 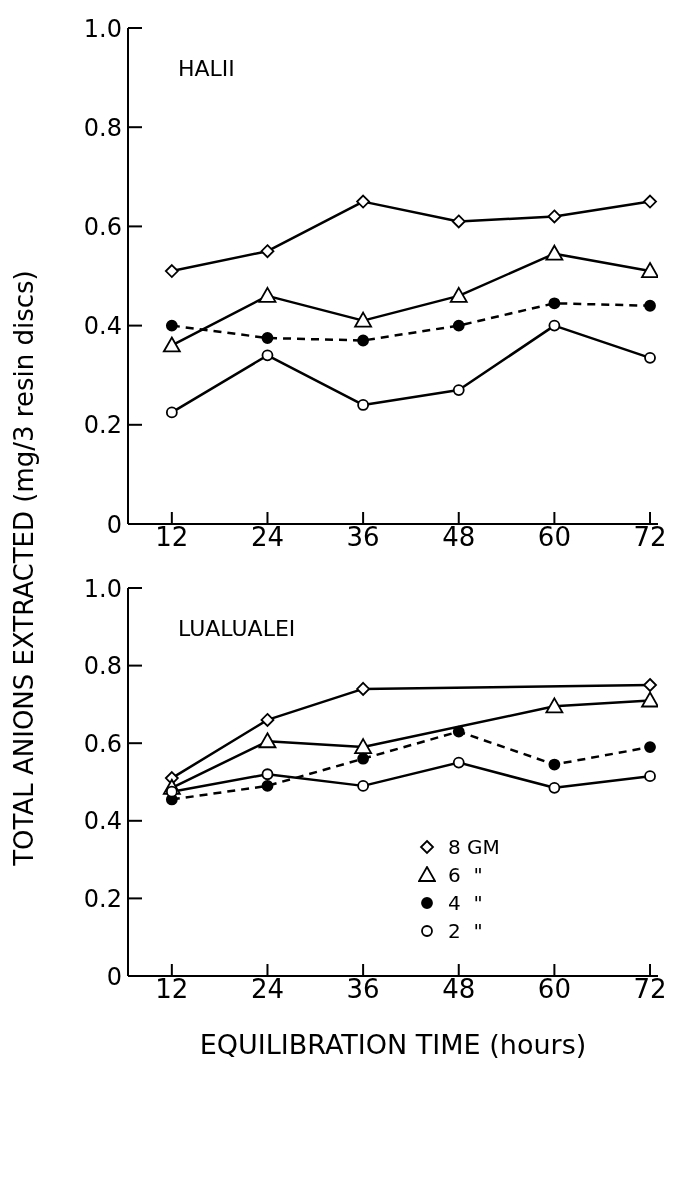 I want to click on legend-label: 8 GM, so click(x=474, y=847).